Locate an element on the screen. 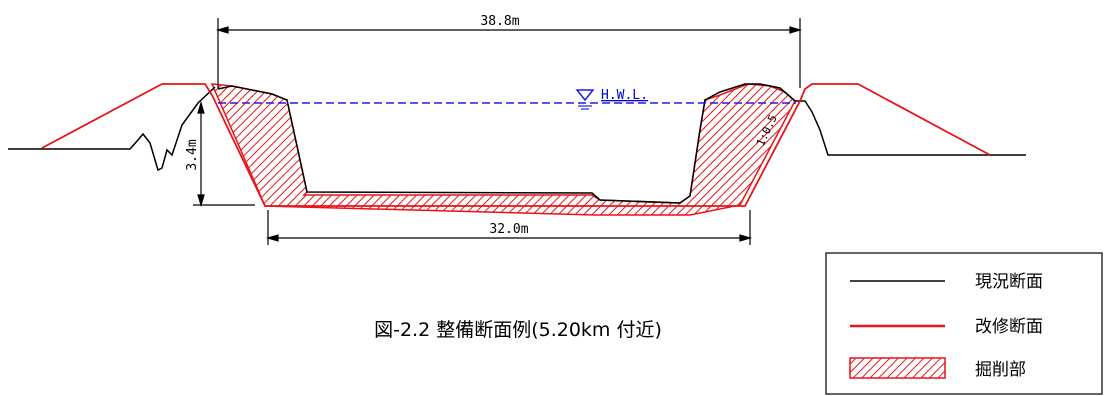 This screenshot has width=1108, height=396. dimension-top is located at coordinates (509, 53).